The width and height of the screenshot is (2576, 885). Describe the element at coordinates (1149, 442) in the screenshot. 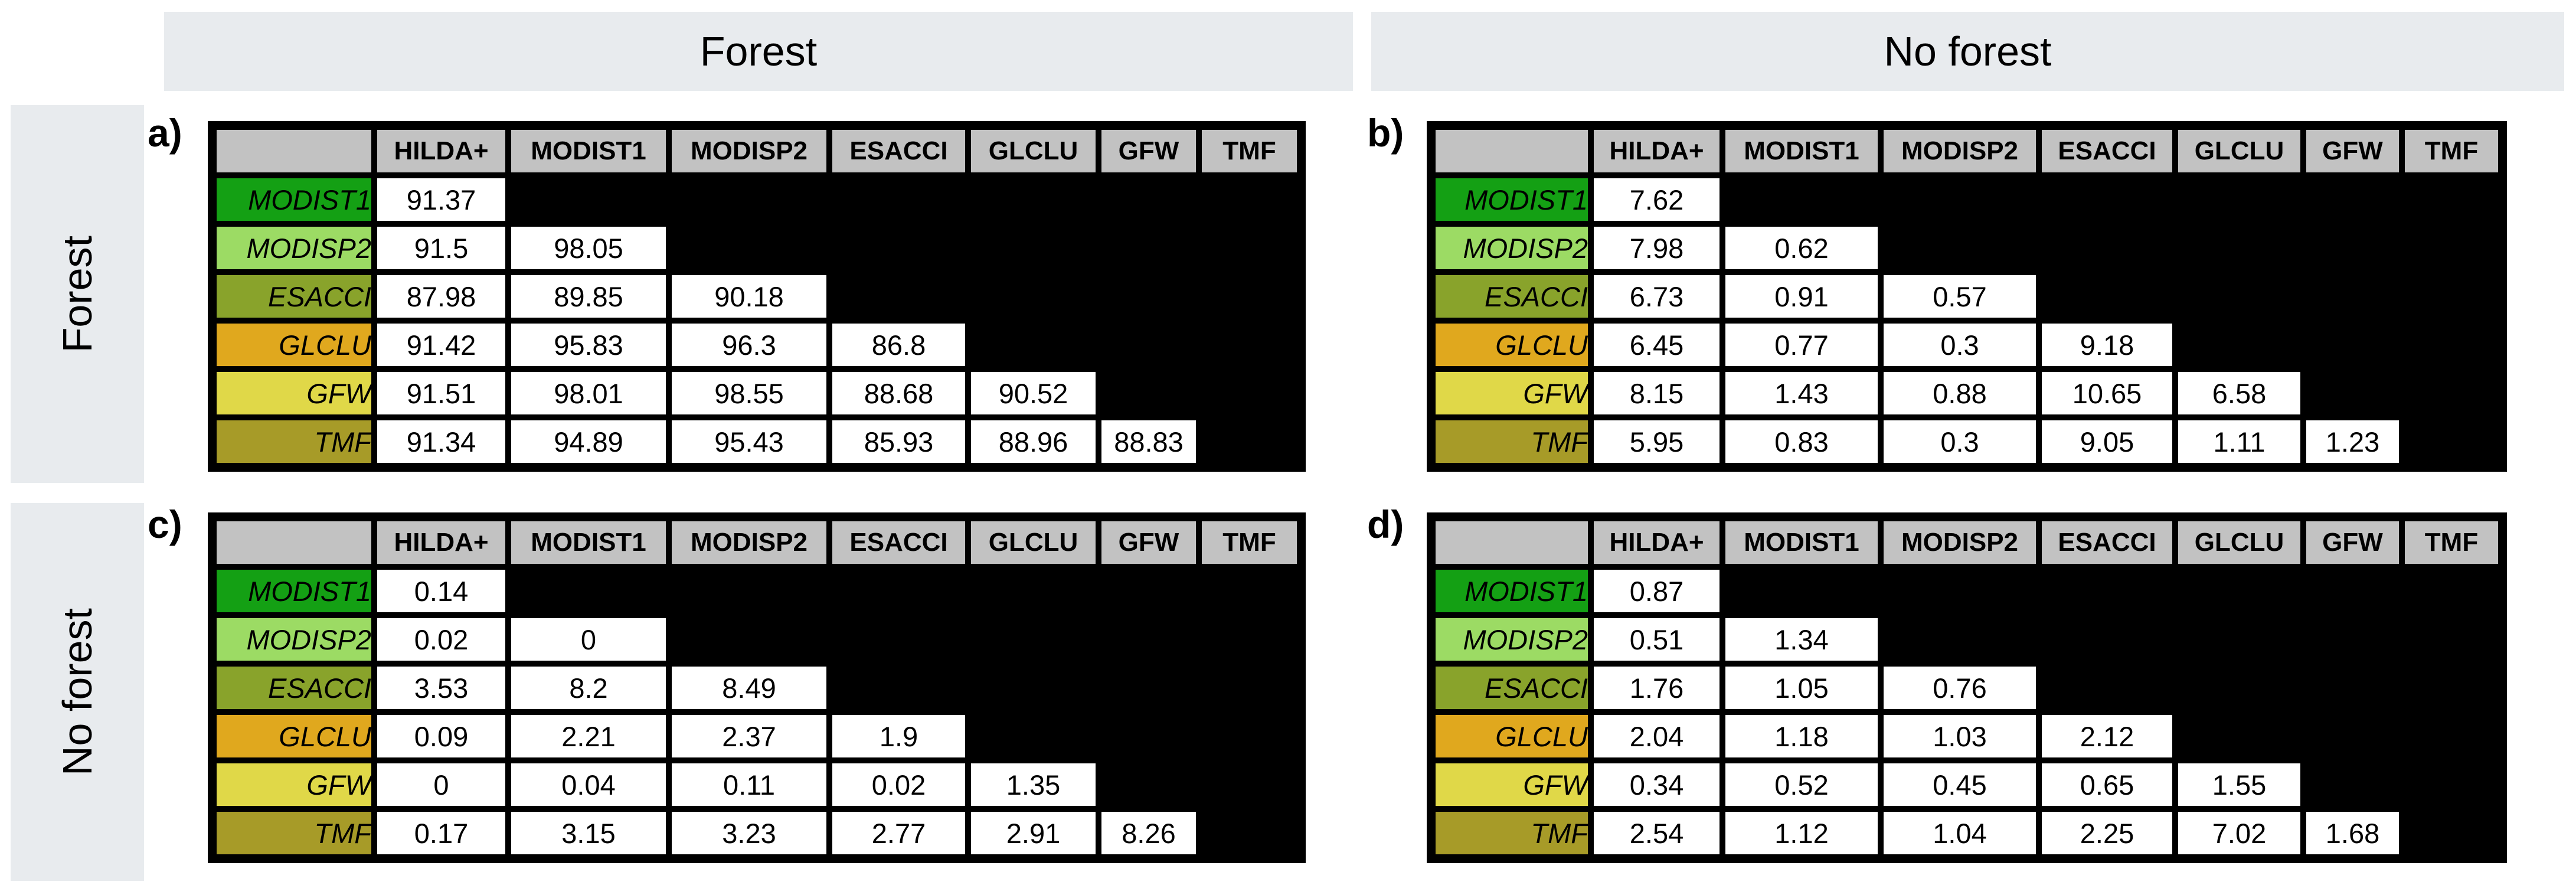

I see `value-cell: 88.83` at that location.